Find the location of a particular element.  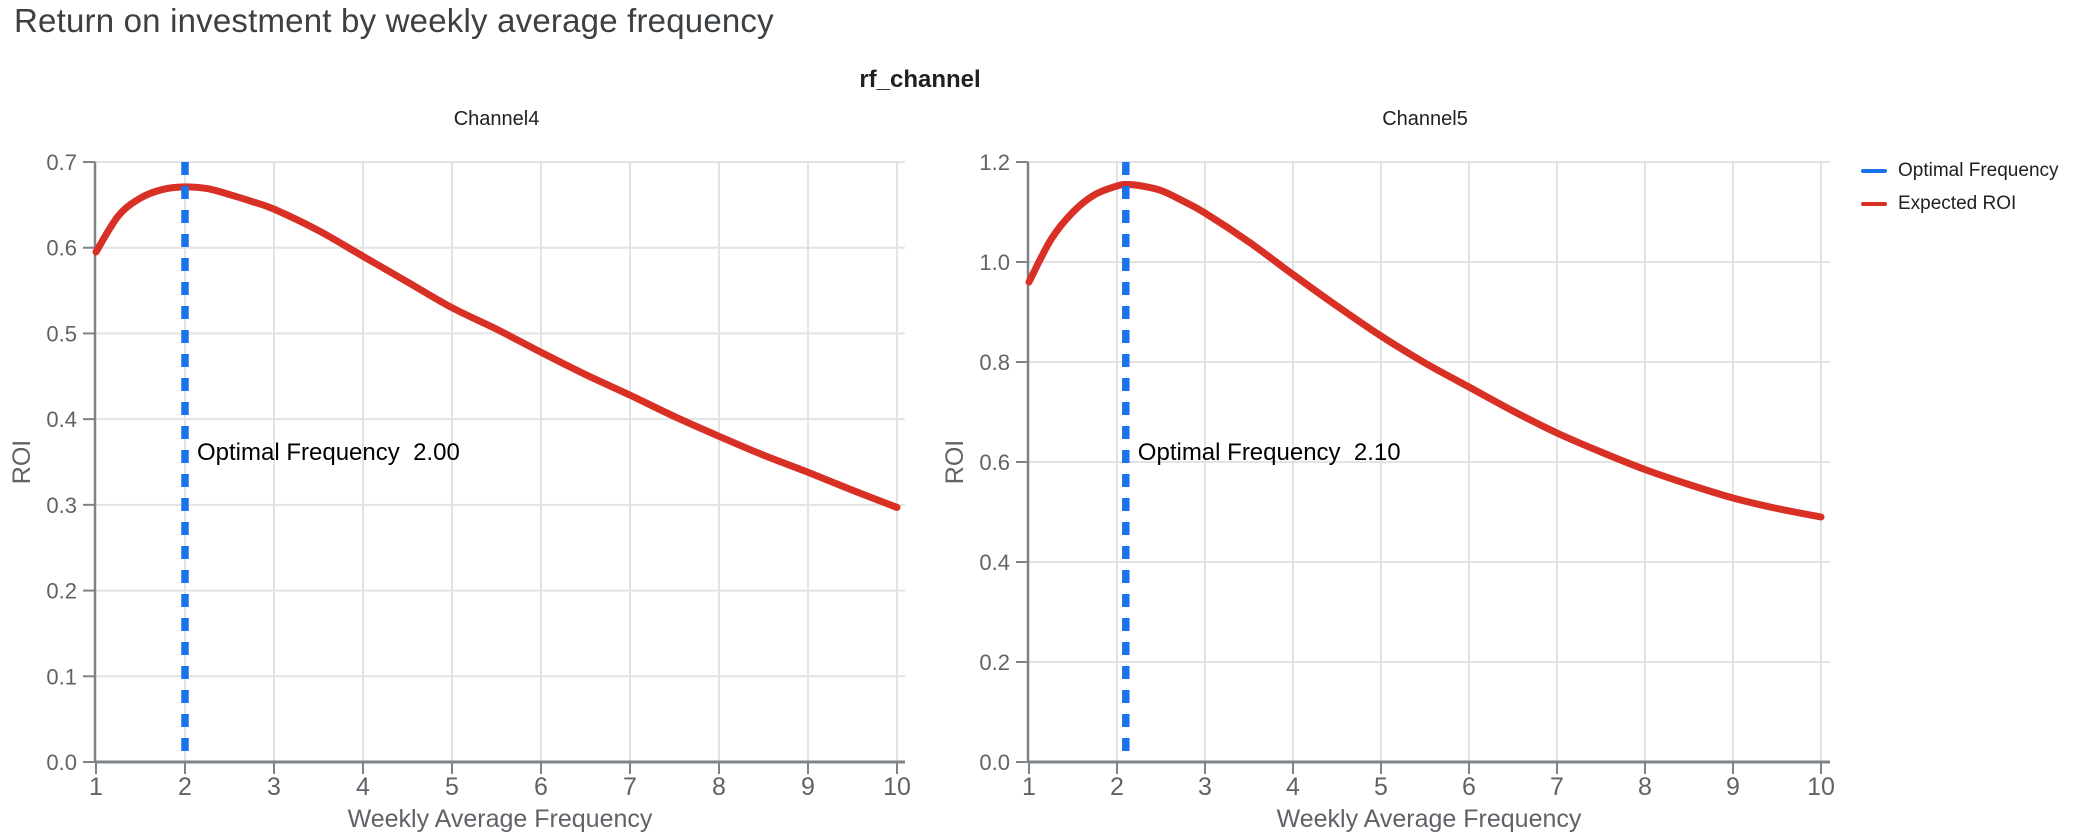

legend-item-optimal-frequency: Optimal Frequency is located at coordinates (1960, 171).